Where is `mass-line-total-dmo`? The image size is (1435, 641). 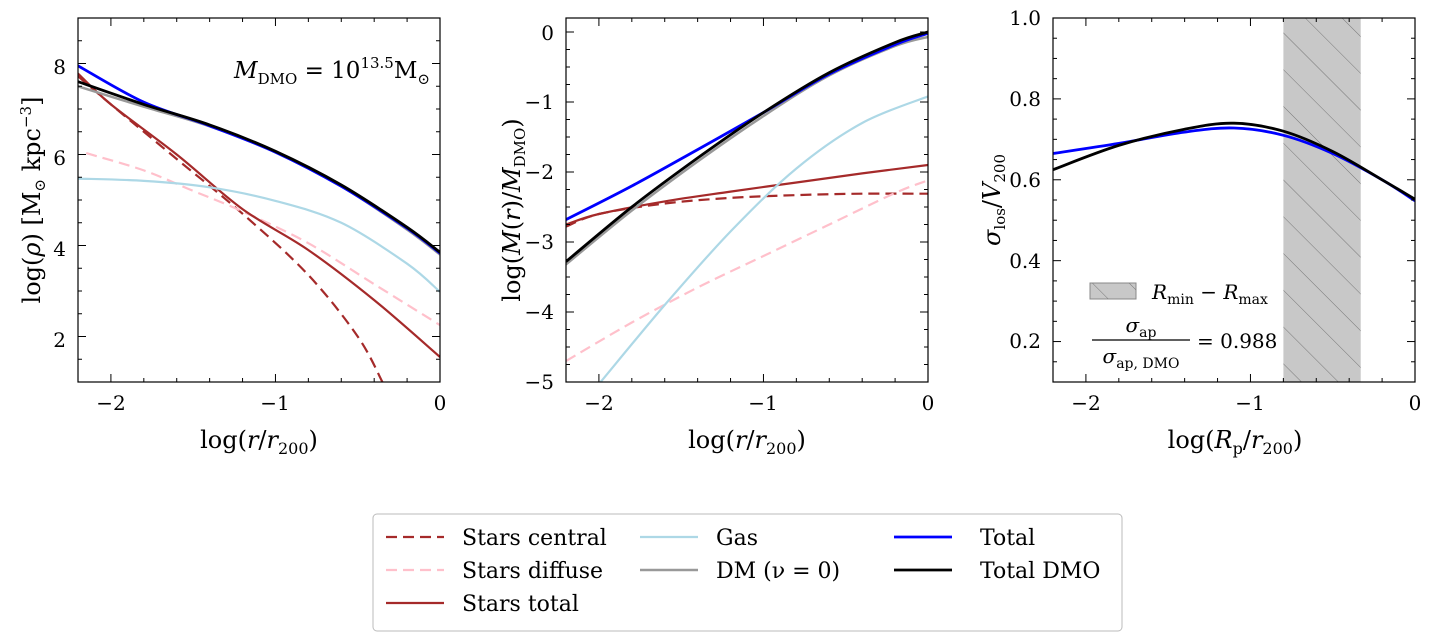
mass-line-total-dmo is located at coordinates (747, 146).